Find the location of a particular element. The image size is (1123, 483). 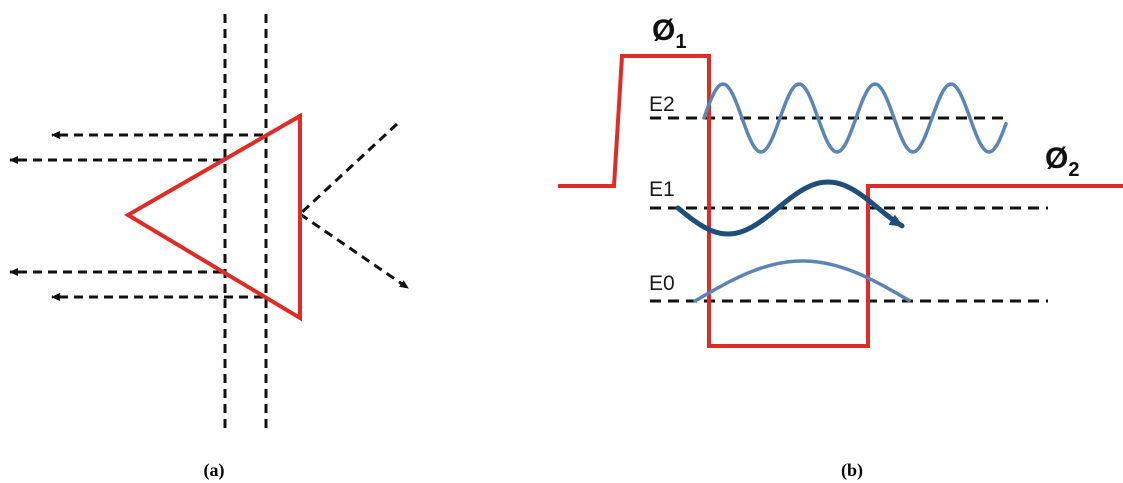

barrier-label-phi2: Ø2 is located at coordinates (1062, 161).